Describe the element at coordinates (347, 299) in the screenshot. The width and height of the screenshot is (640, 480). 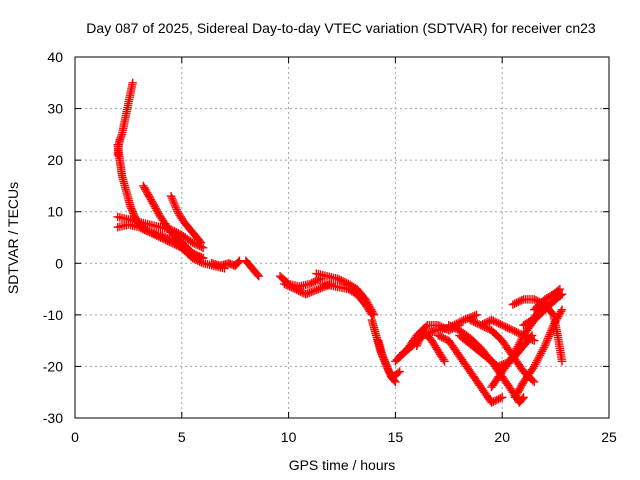
I see `series-track-l` at that location.